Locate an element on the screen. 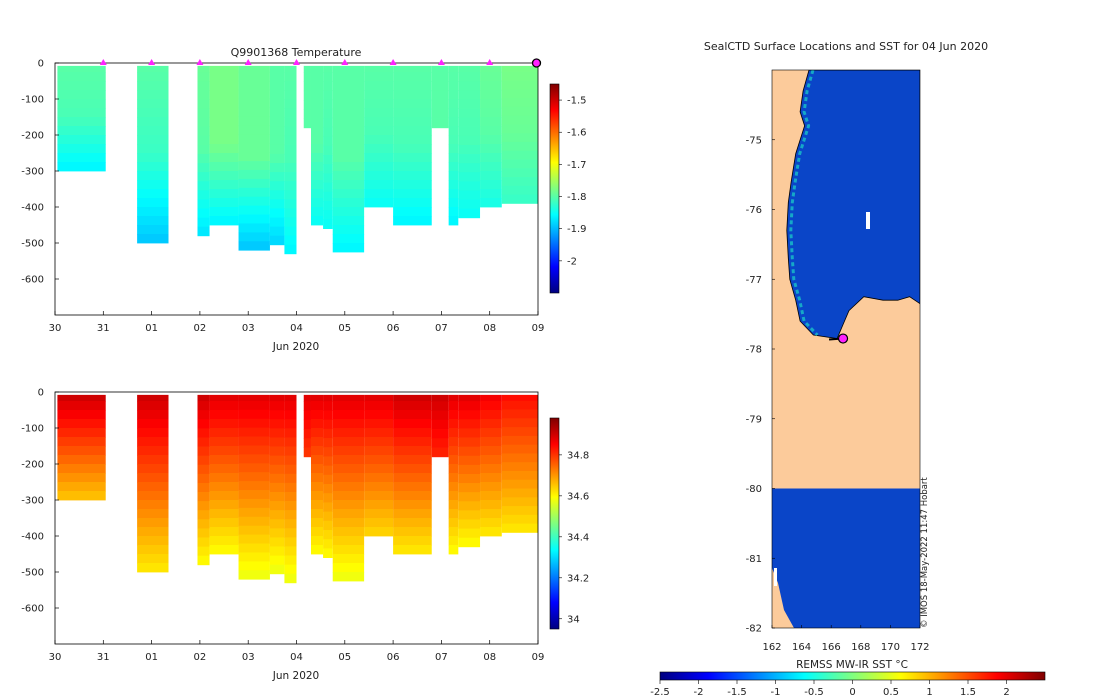 Image resolution: width=1100 pixels, height=700 pixels. x-tick-label: 07 is located at coordinates (441, 657).